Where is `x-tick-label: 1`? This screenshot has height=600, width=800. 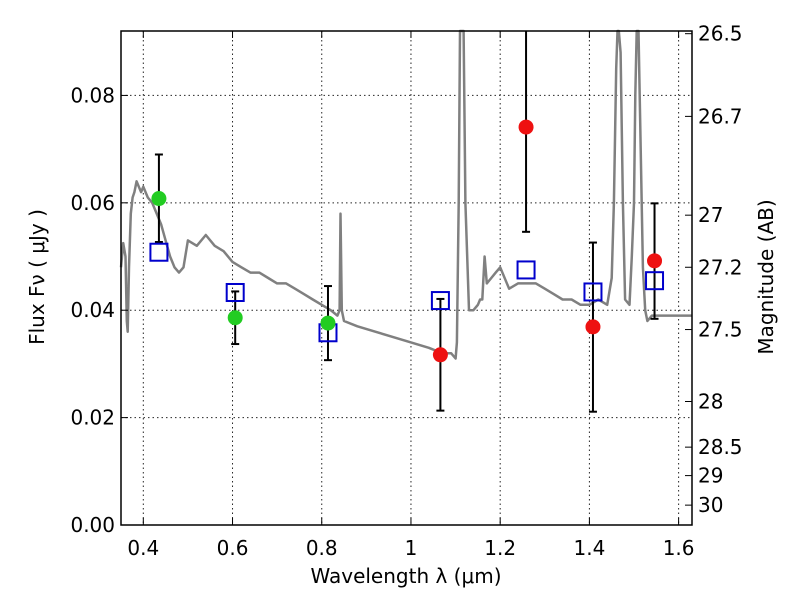 x-tick-label: 1 is located at coordinates (411, 548).